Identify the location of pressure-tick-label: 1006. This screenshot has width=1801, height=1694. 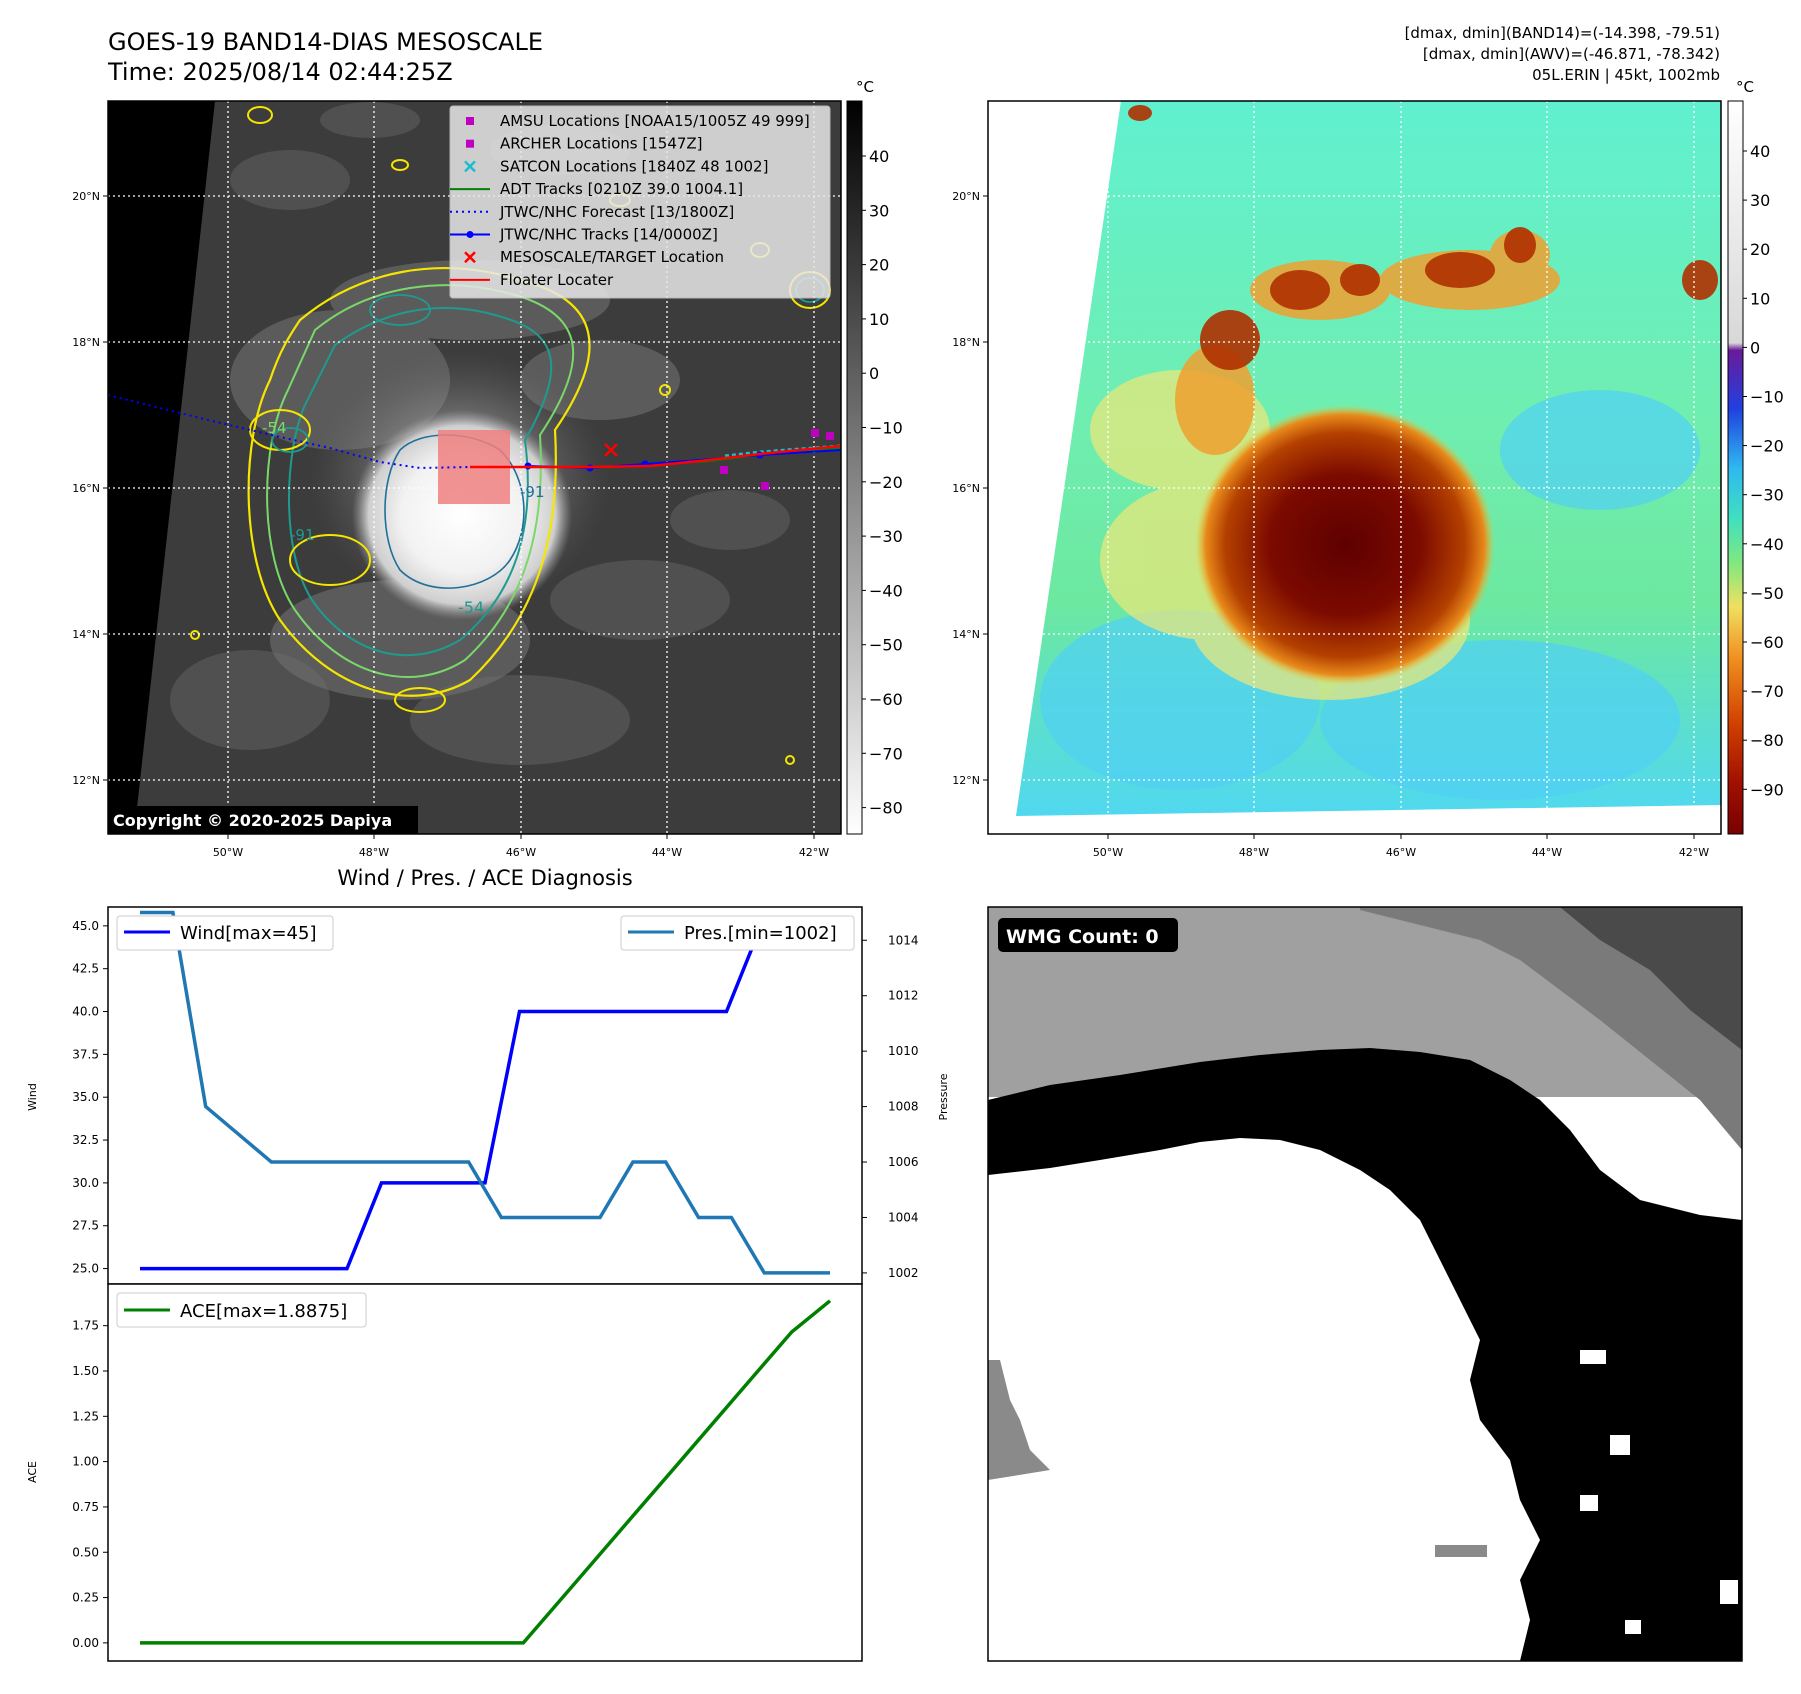
(903, 1162).